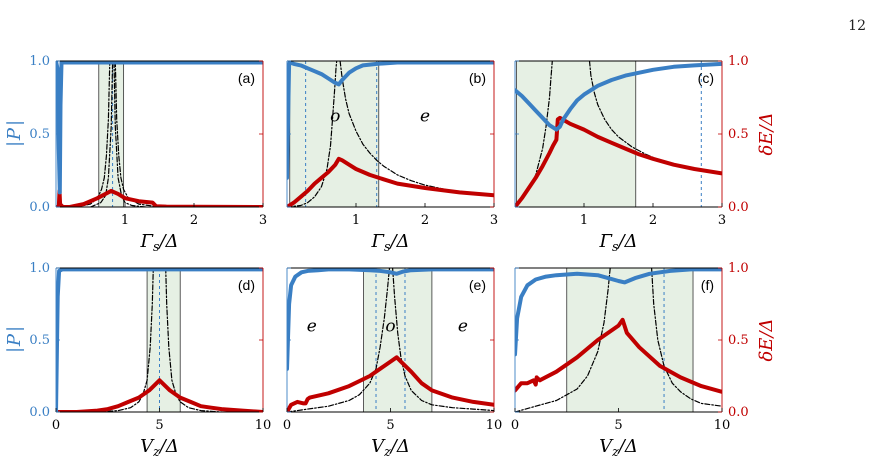 Image resolution: width=878 pixels, height=469 pixels. What do you see at coordinates (246, 285) in the screenshot?
I see `panel-tag: (d)` at bounding box center [246, 285].